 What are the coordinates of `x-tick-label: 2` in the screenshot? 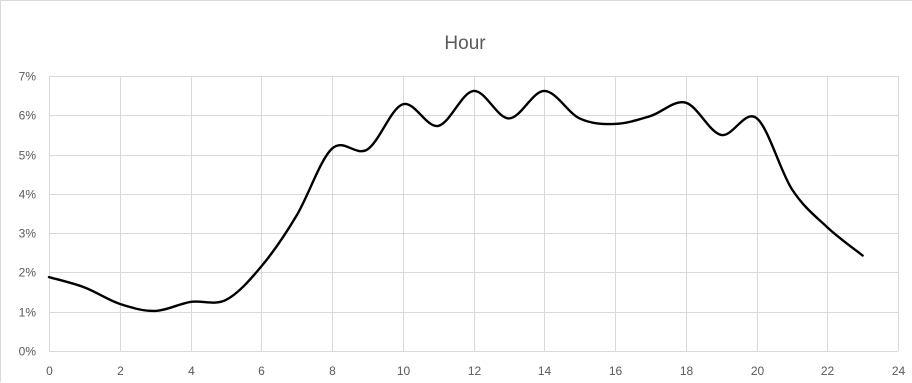 It's located at (120, 371).